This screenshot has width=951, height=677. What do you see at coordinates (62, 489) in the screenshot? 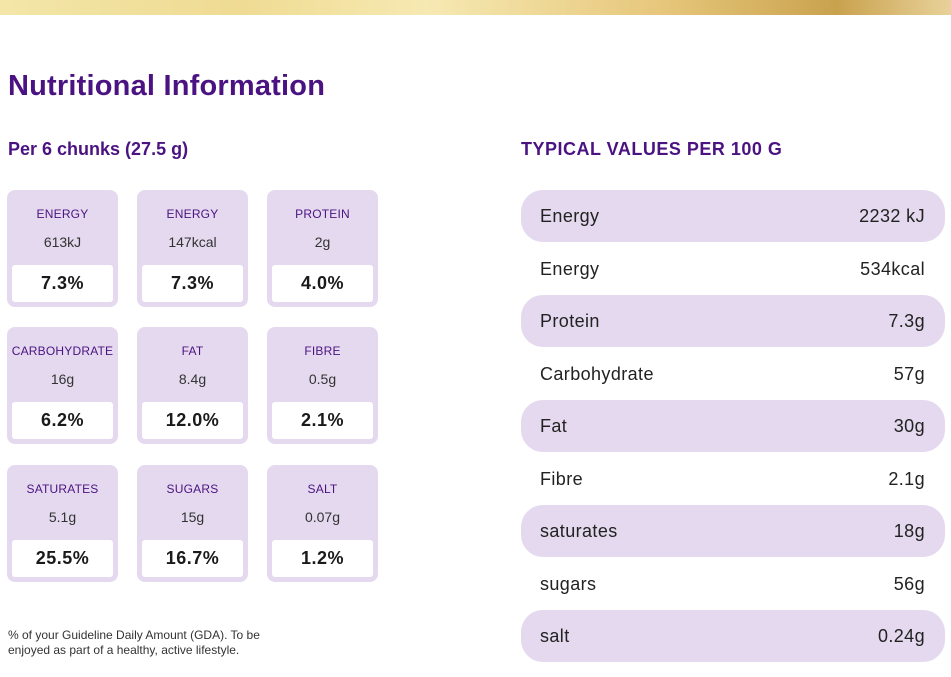
I see `tile-nutrient-name: SATURATES` at bounding box center [62, 489].